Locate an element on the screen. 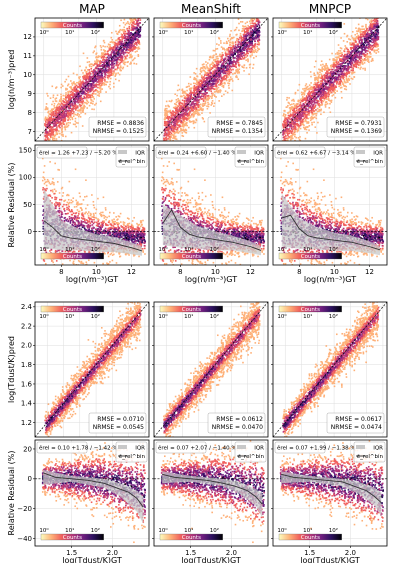  summary-label: ẽrel = 1.26 +7.23 / −5.20 % is located at coordinates (78, 154).